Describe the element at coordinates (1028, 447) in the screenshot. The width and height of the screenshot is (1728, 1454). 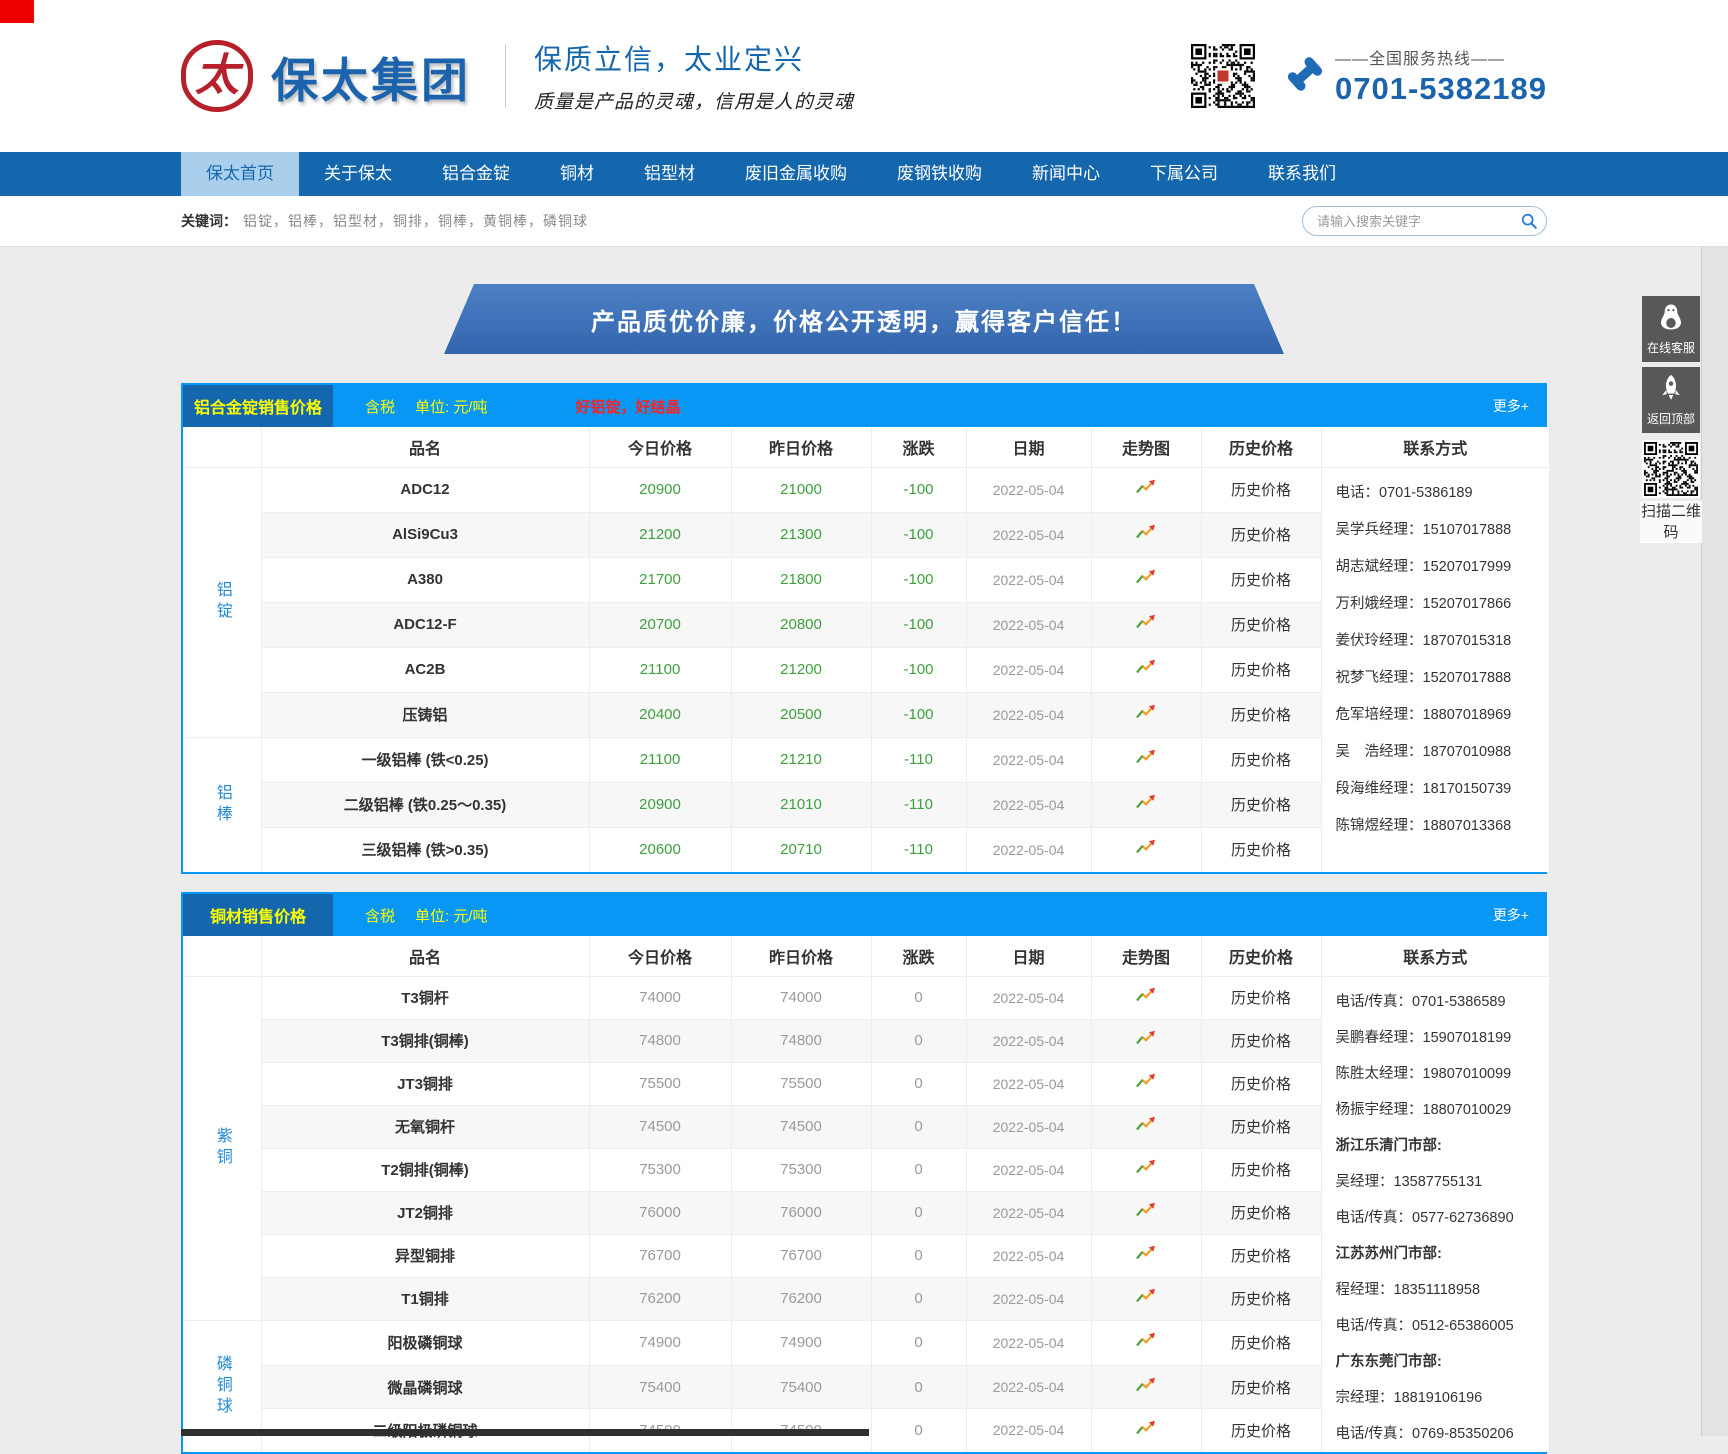
I see `column-header: 日期` at that location.